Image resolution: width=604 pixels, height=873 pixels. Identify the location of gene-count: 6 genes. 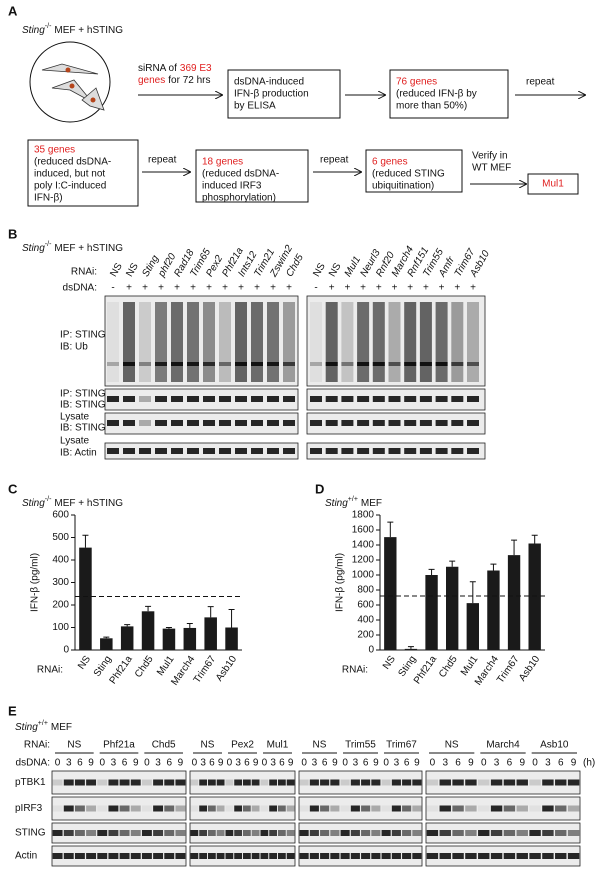
(390, 162).